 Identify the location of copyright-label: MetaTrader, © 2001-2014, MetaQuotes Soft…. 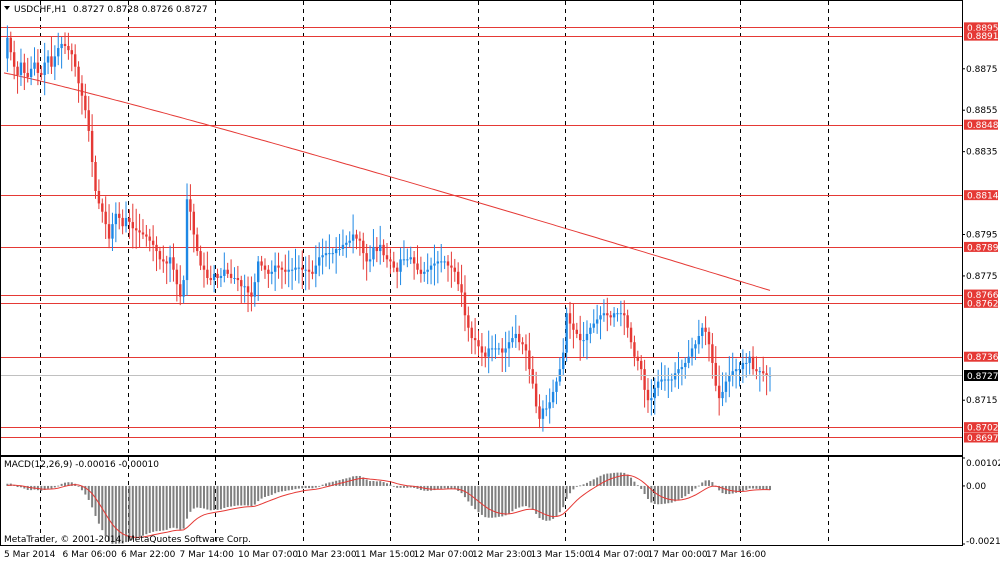
(127, 540).